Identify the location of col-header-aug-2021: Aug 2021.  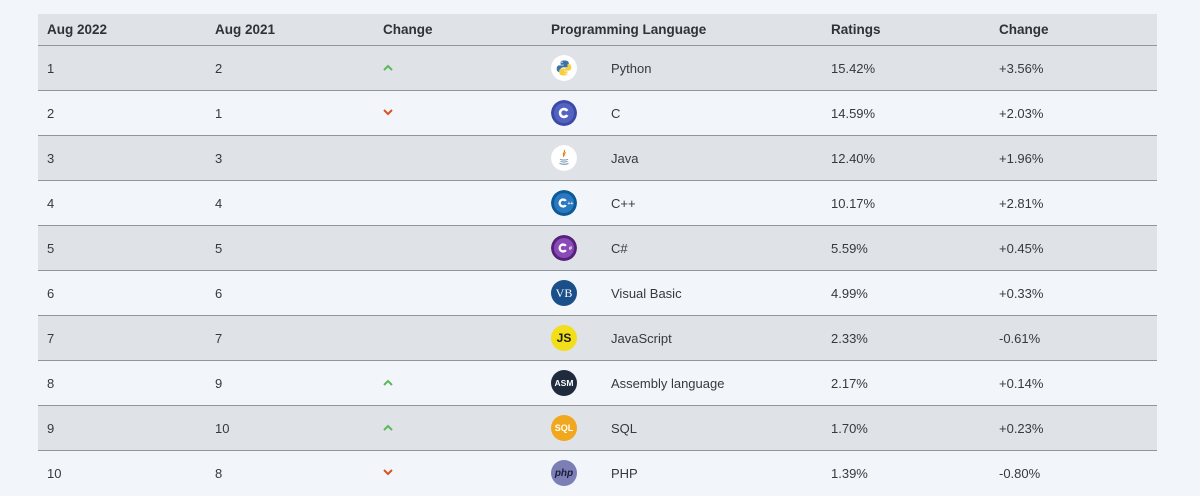
(245, 29).